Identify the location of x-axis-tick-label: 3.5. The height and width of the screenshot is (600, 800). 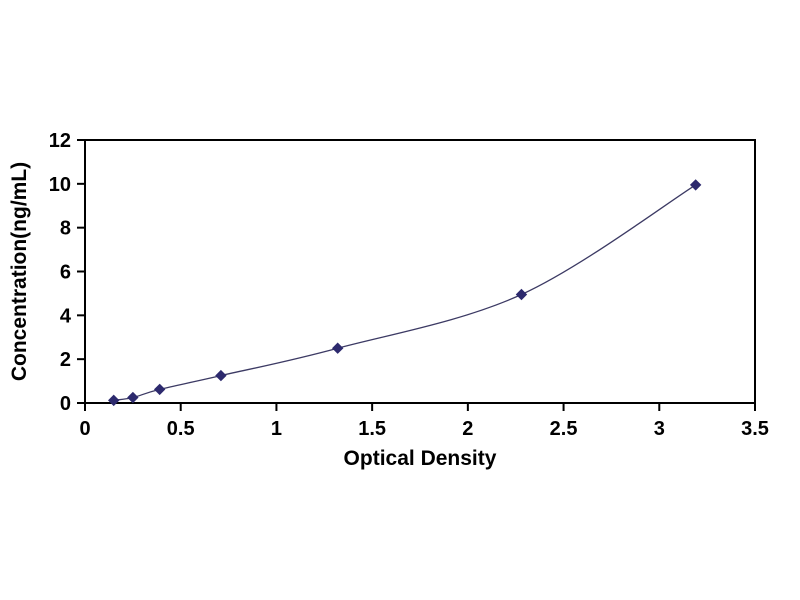
(755, 429).